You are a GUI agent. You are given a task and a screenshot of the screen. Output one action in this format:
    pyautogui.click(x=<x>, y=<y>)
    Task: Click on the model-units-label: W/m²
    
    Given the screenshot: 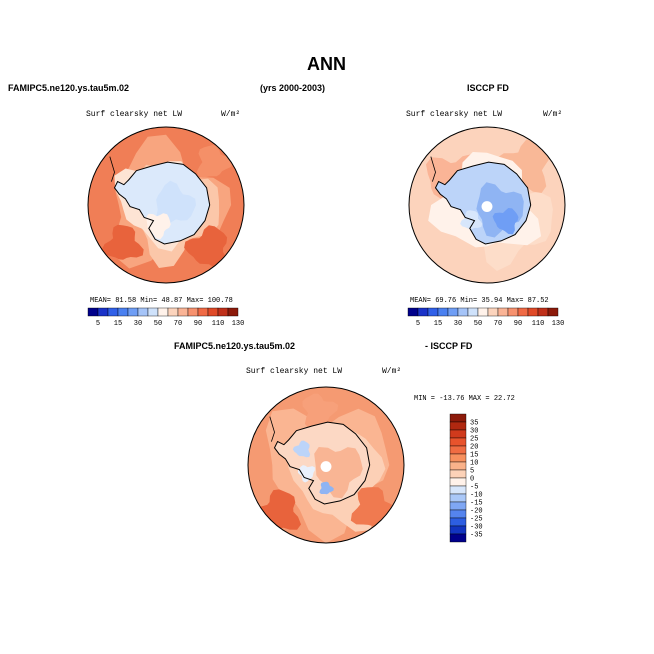 What is the action you would take?
    pyautogui.click(x=231, y=114)
    